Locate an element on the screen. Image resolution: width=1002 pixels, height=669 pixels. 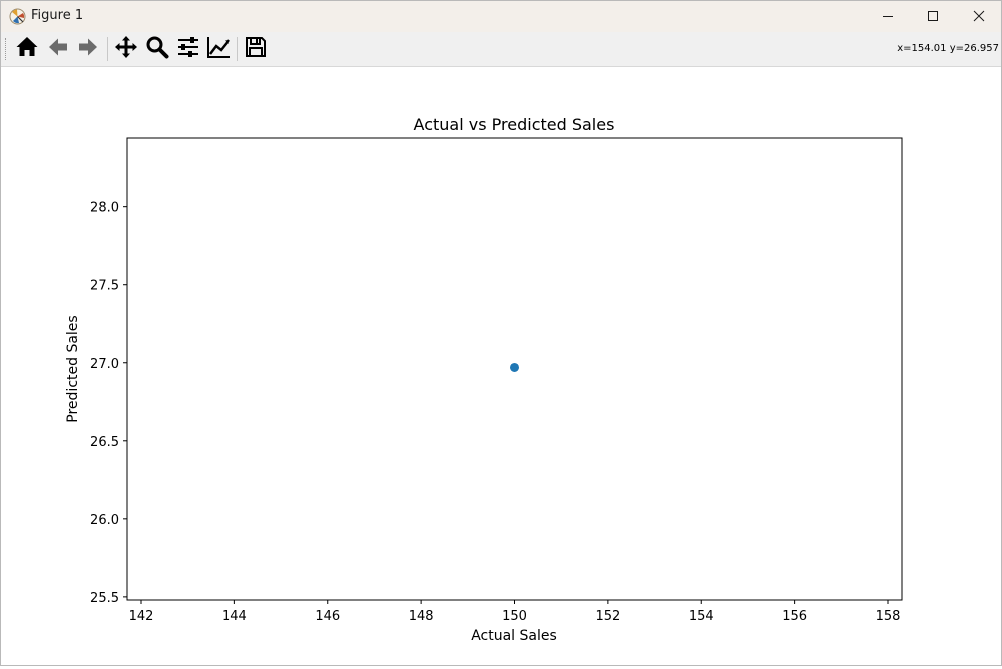
arrow-right-icon is located at coordinates (88, 49).